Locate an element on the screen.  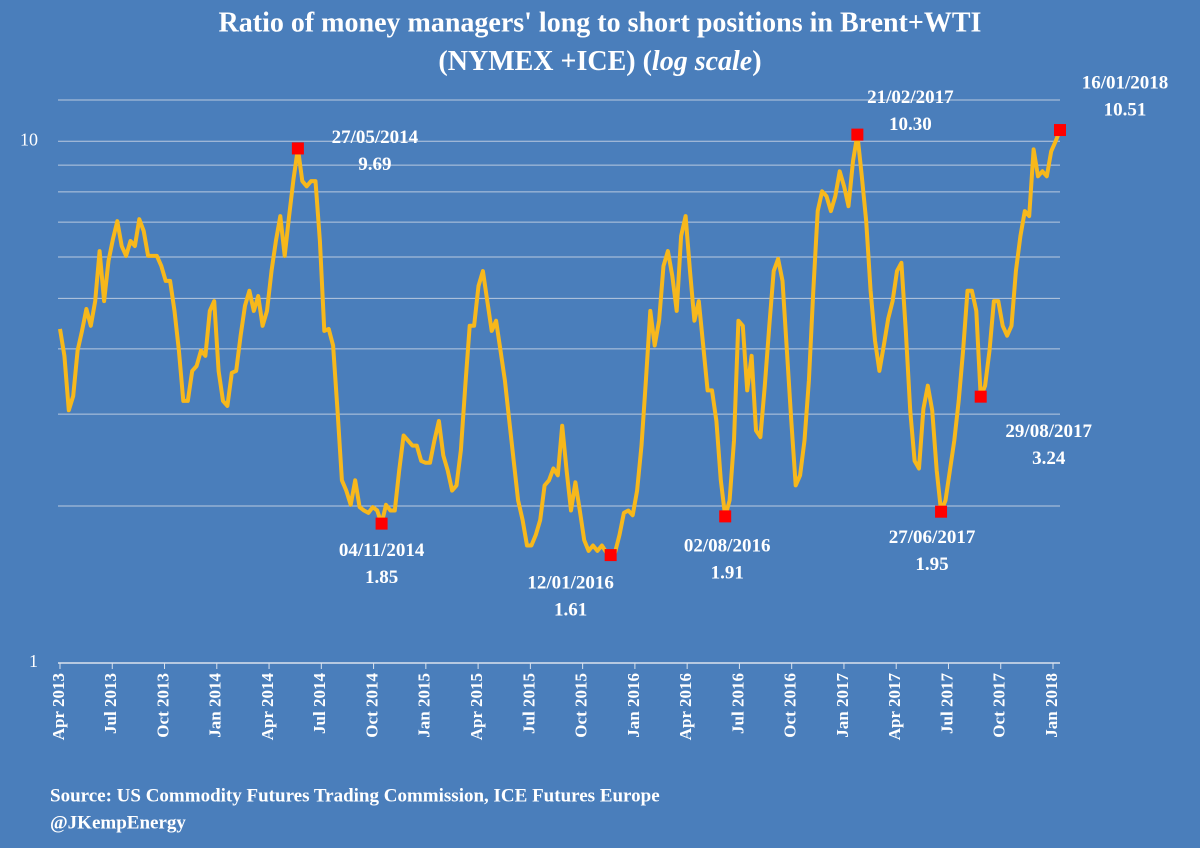
annotation-date: 12/01/2016 is located at coordinates (570, 582).